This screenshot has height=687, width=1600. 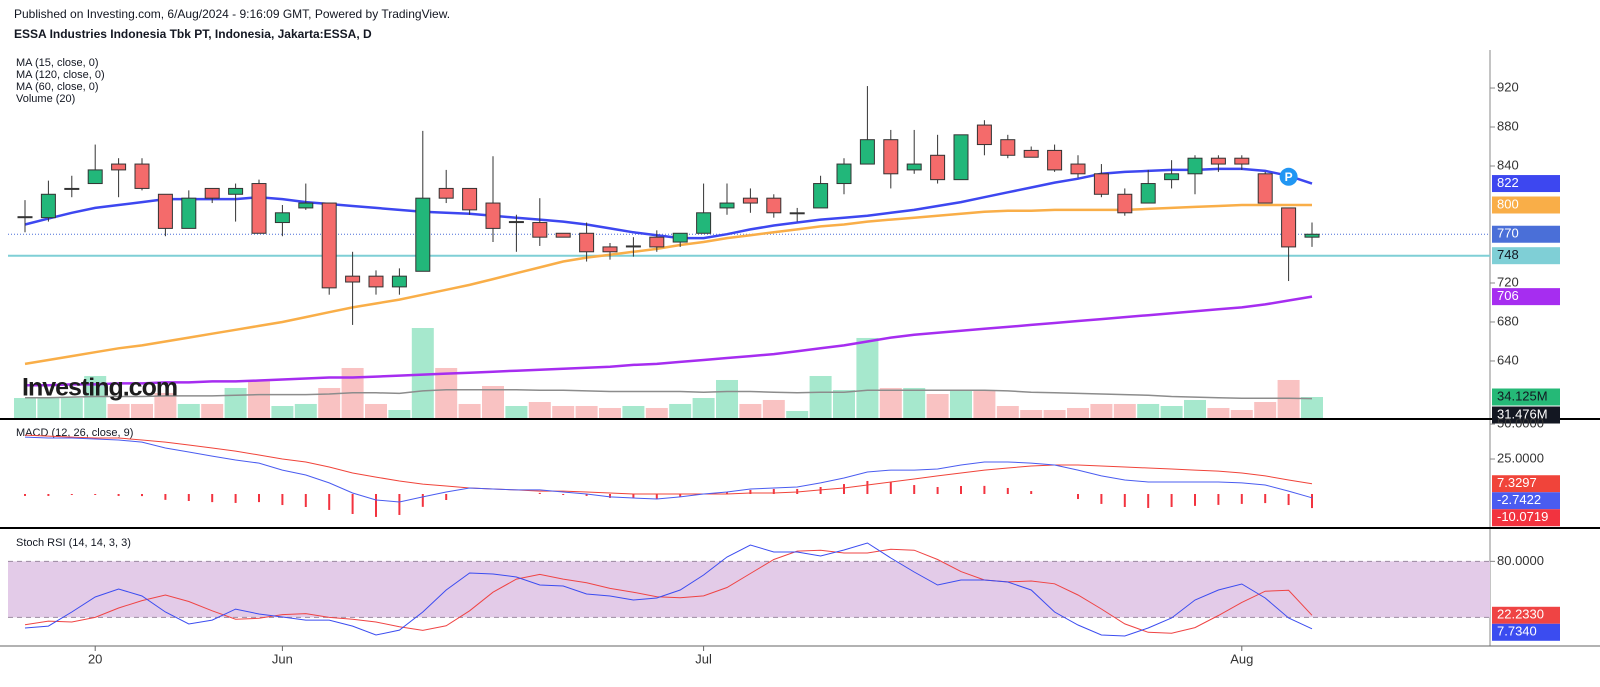 What do you see at coordinates (1520, 560) in the screenshot?
I see `y-tick-label: 80.0000` at bounding box center [1520, 560].